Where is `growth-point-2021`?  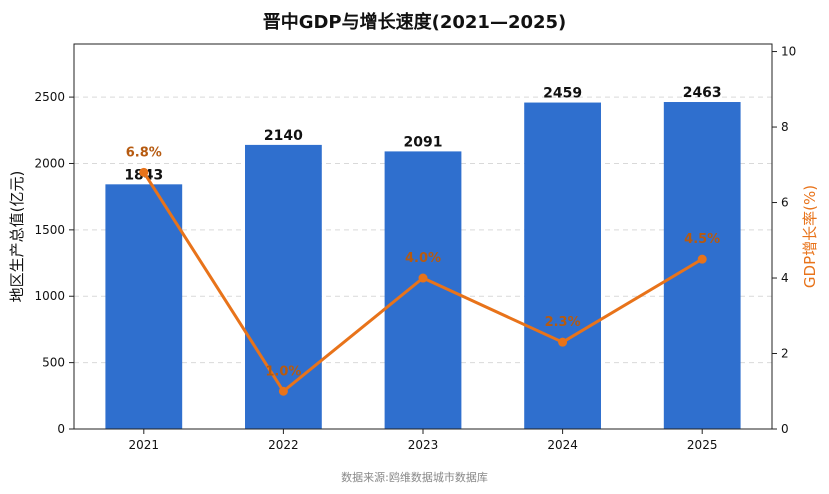
growth-point-2021 is located at coordinates (144, 172).